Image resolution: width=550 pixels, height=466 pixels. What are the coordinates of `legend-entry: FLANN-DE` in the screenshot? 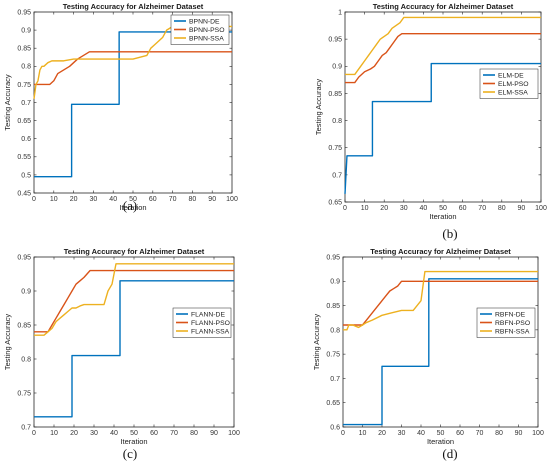 It's located at (208, 314).